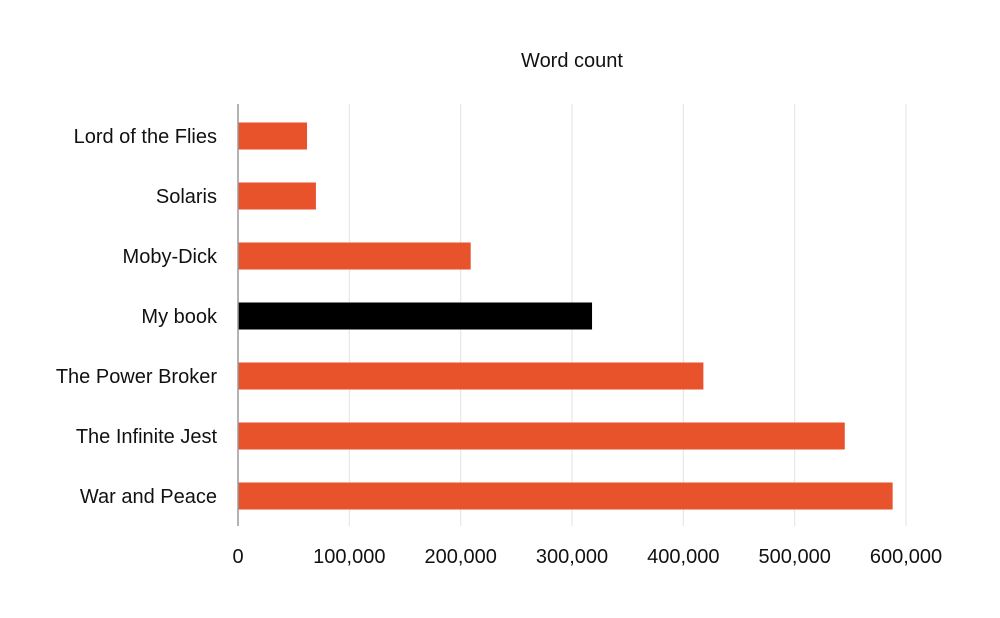 This screenshot has height=618, width=1000. What do you see at coordinates (415, 316) in the screenshot?
I see `bar-highlighted` at bounding box center [415, 316].